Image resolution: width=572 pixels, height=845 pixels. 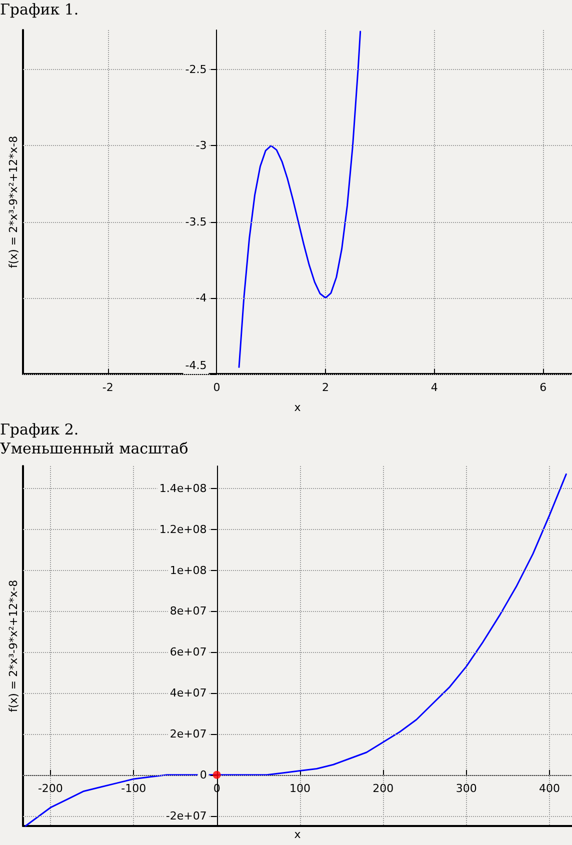 What do you see at coordinates (188, 693) in the screenshot?
I see `y-tick-label: 4e+07` at bounding box center [188, 693].